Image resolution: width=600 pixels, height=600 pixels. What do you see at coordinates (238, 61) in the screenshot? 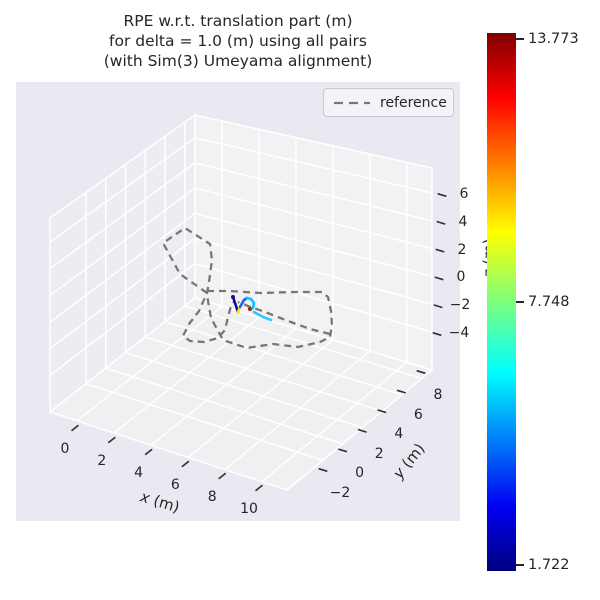
I see `chart-title-line3: (with Sim(3) Umeyama alignment)` at bounding box center [238, 61].